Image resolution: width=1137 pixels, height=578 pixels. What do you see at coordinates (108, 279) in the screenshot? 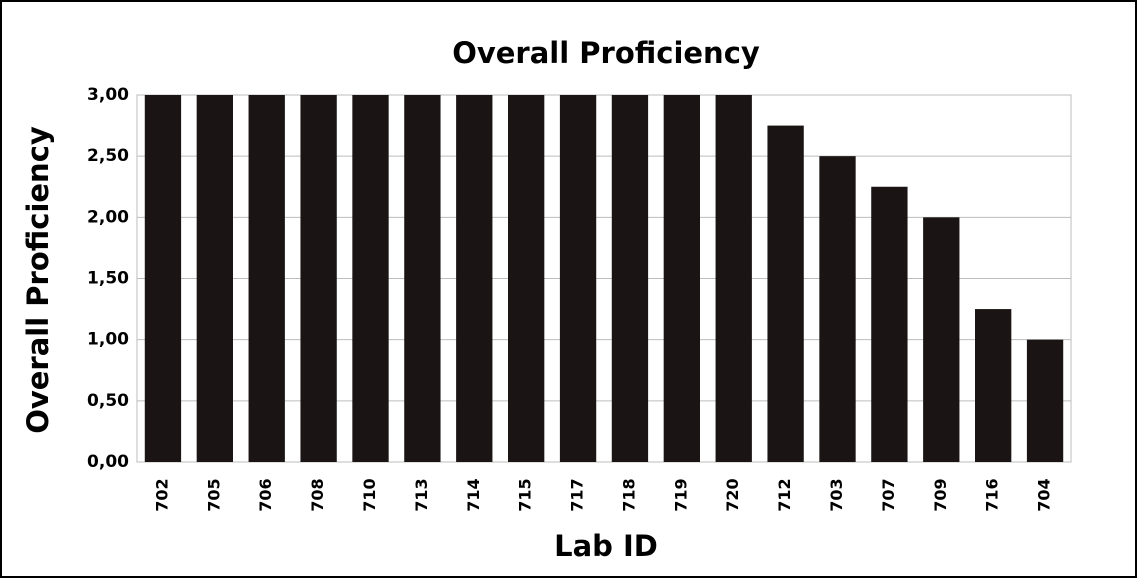
I see `y-tick-label: 1,50` at bounding box center [108, 279].